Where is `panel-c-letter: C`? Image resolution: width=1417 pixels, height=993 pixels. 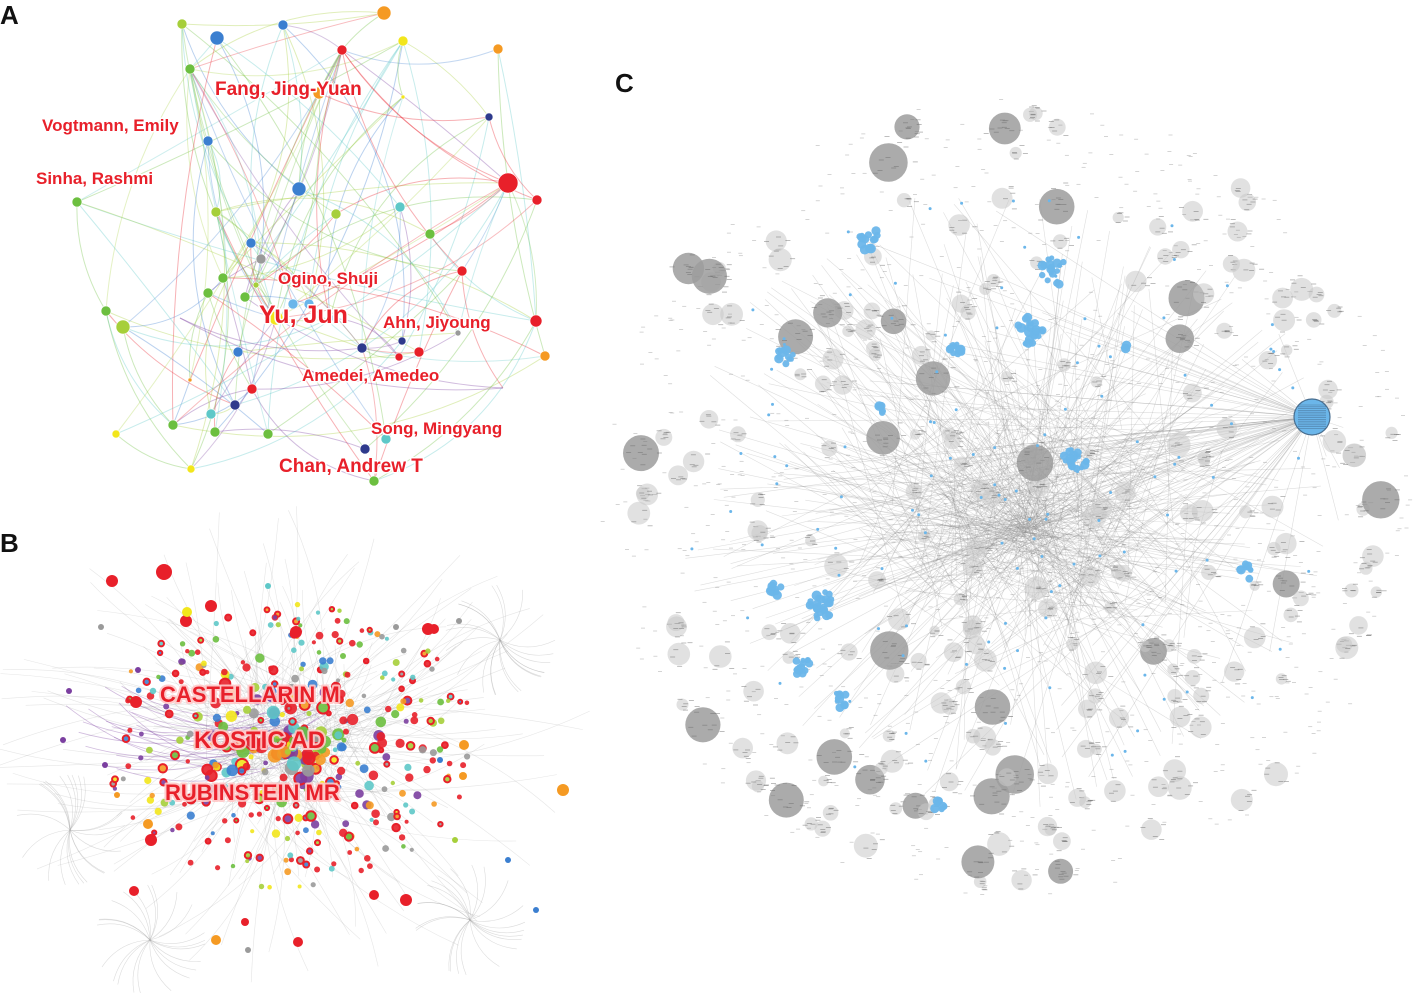
panel-c-letter: C is located at coordinates (624, 83).